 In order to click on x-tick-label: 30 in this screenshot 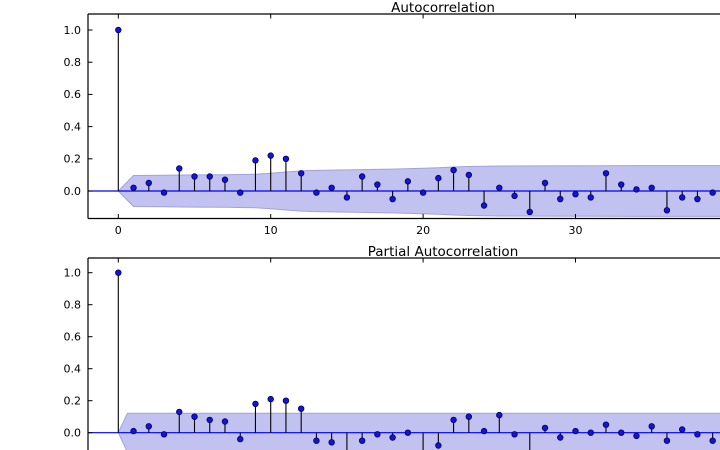, I will do `click(576, 230)`.